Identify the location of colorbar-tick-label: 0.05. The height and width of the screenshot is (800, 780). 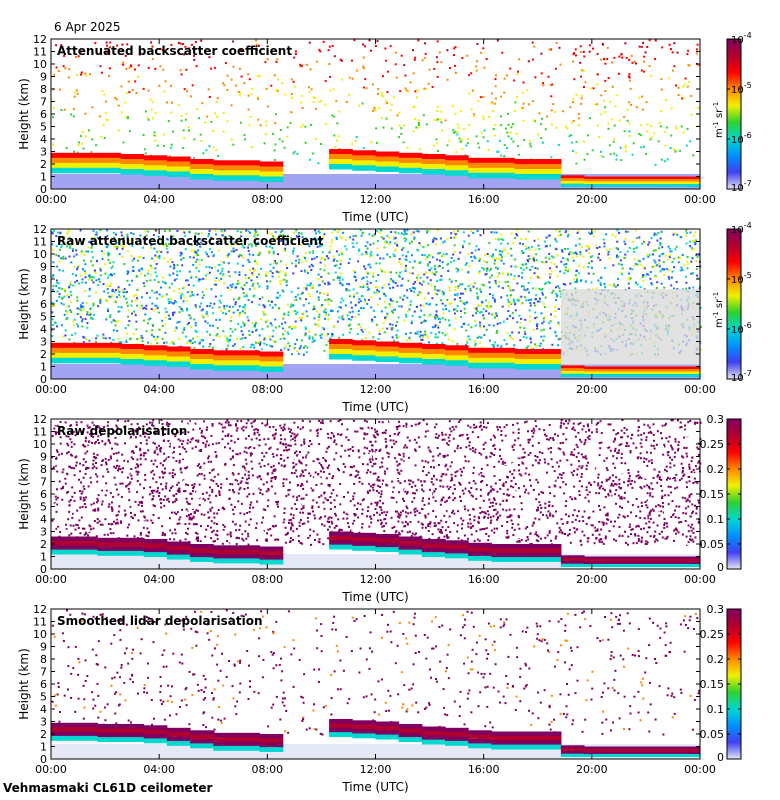
(712, 544).